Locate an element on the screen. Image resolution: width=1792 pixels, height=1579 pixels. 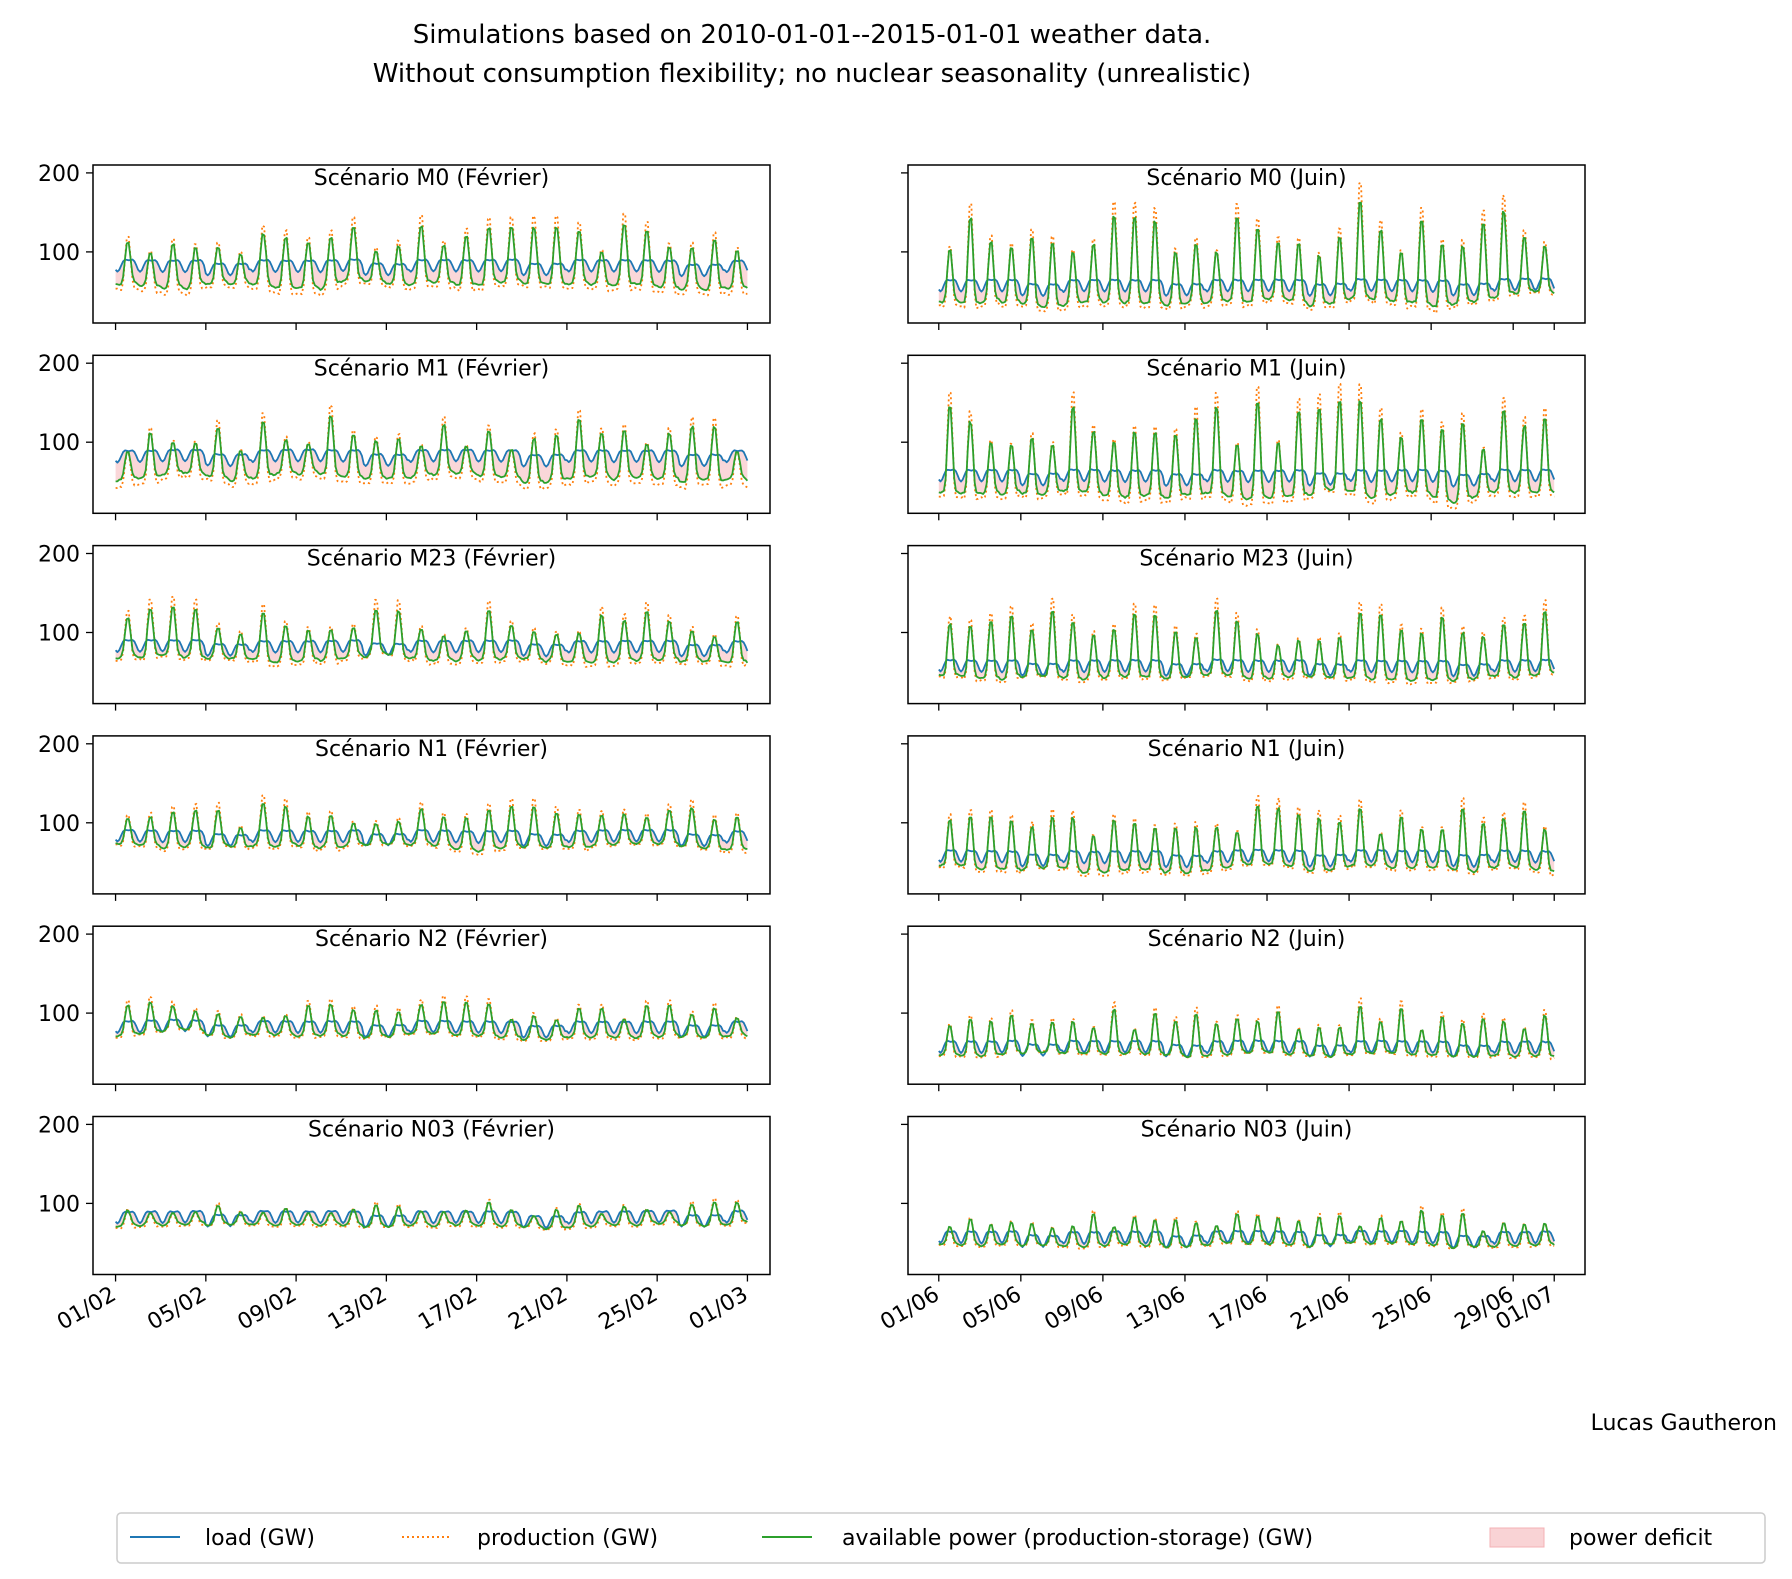
panel-title: Scénario N03 (Juin) is located at coordinates (1247, 1130).